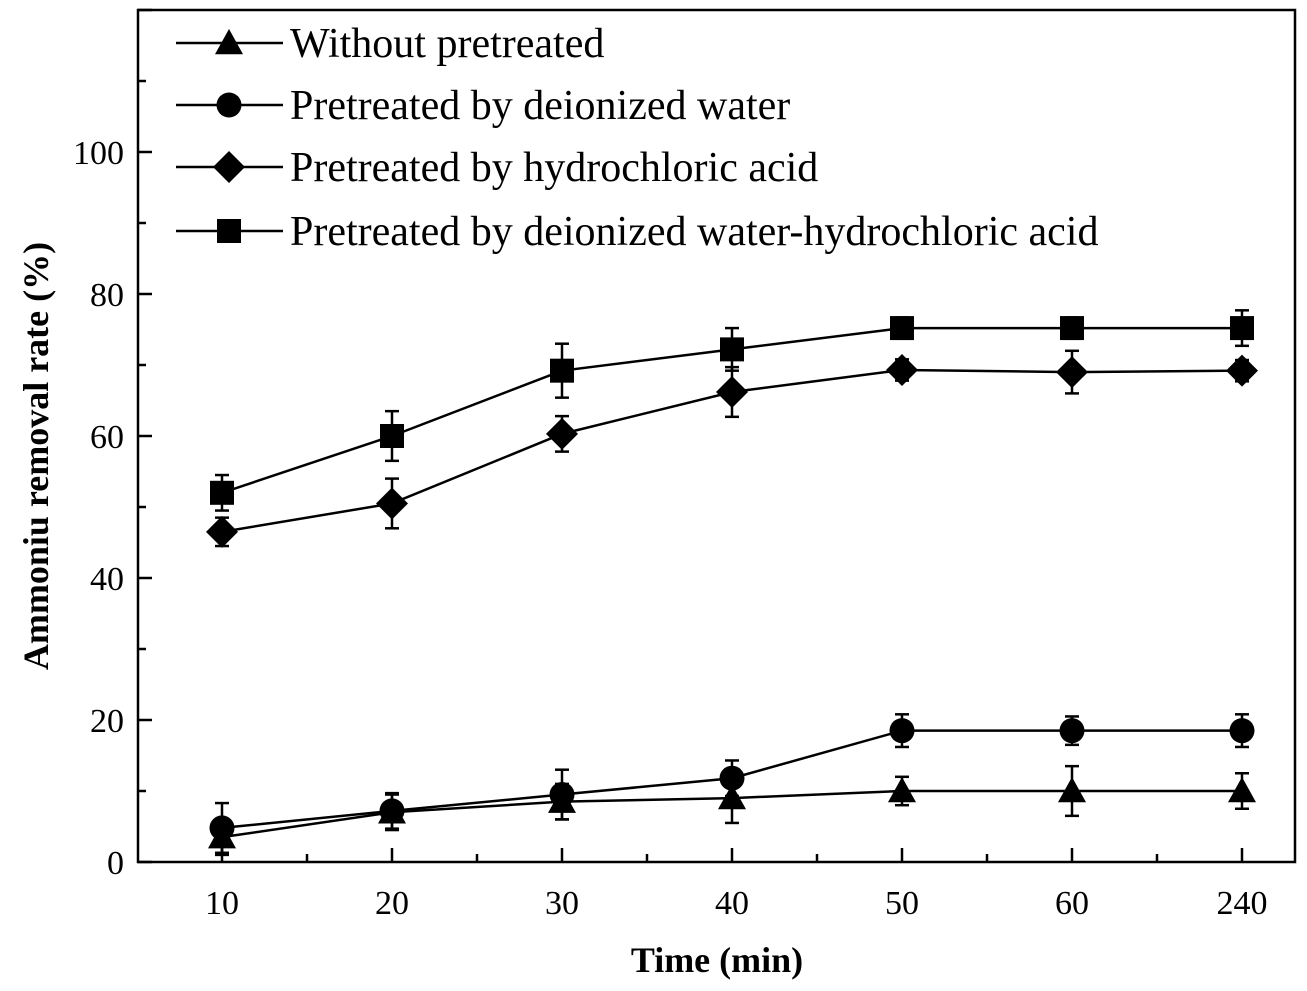 The height and width of the screenshot is (991, 1307). What do you see at coordinates (540, 106) in the screenshot?
I see `legend-label: Pretreated by deionized water` at bounding box center [540, 106].